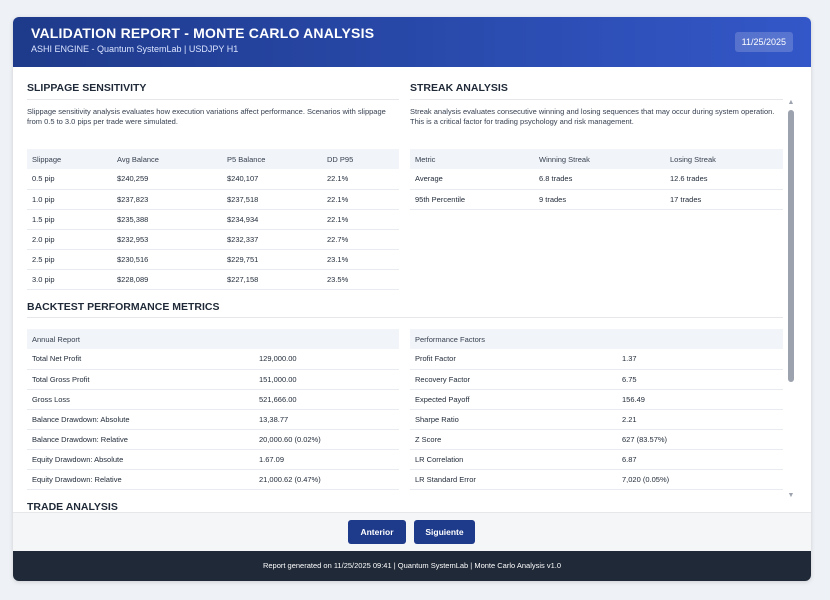 Image resolution: width=830 pixels, height=600 pixels. Describe the element at coordinates (203, 33) in the screenshot. I see `report-title: VALIDATION REPORT - MONTE CARLO ANALYSIS` at that location.